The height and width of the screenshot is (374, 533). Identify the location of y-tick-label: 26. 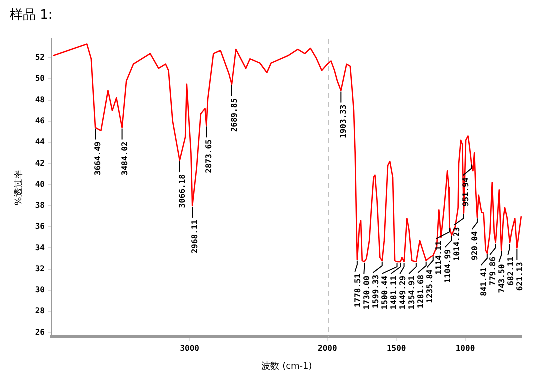
(40, 332).